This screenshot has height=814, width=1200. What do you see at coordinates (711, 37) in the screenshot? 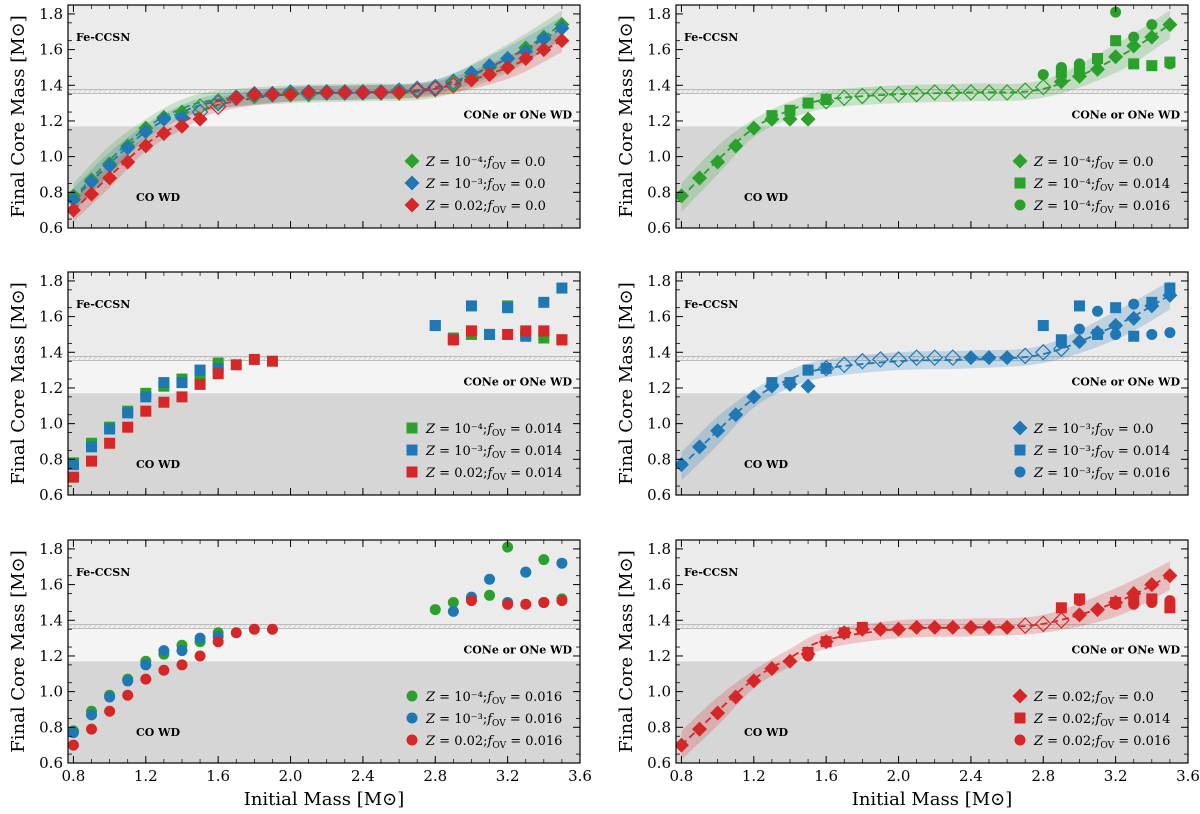
I see `region-label-fe-ccsn: Fe-CCSN` at bounding box center [711, 37].